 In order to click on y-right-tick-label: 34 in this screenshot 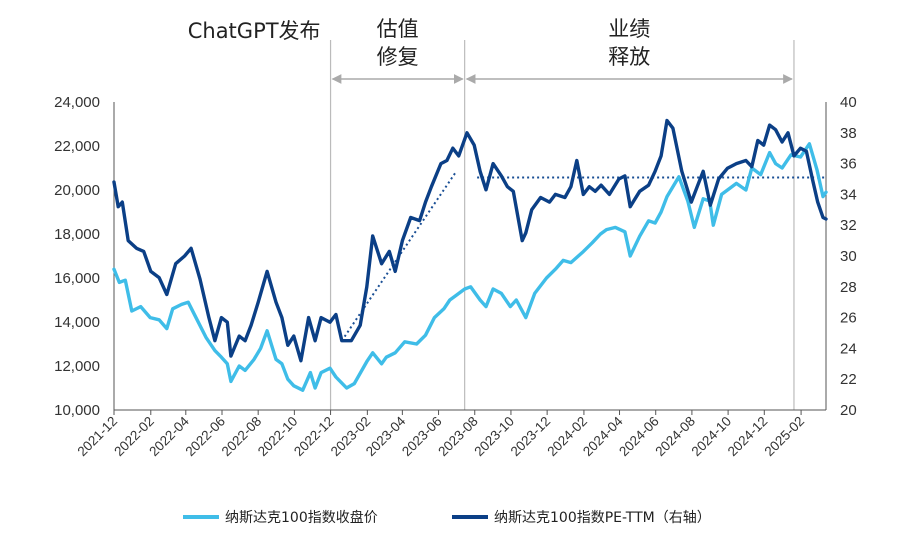, I will do `click(848, 194)`.